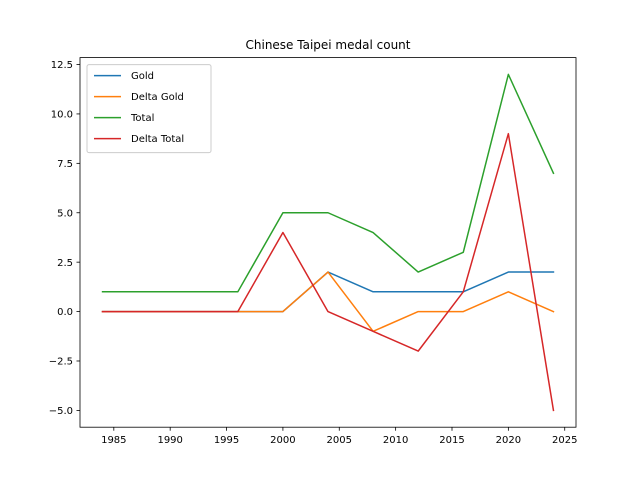 This screenshot has height=480, width=640. What do you see at coordinates (395, 440) in the screenshot?
I see `x-tick-label: 2010` at bounding box center [395, 440].